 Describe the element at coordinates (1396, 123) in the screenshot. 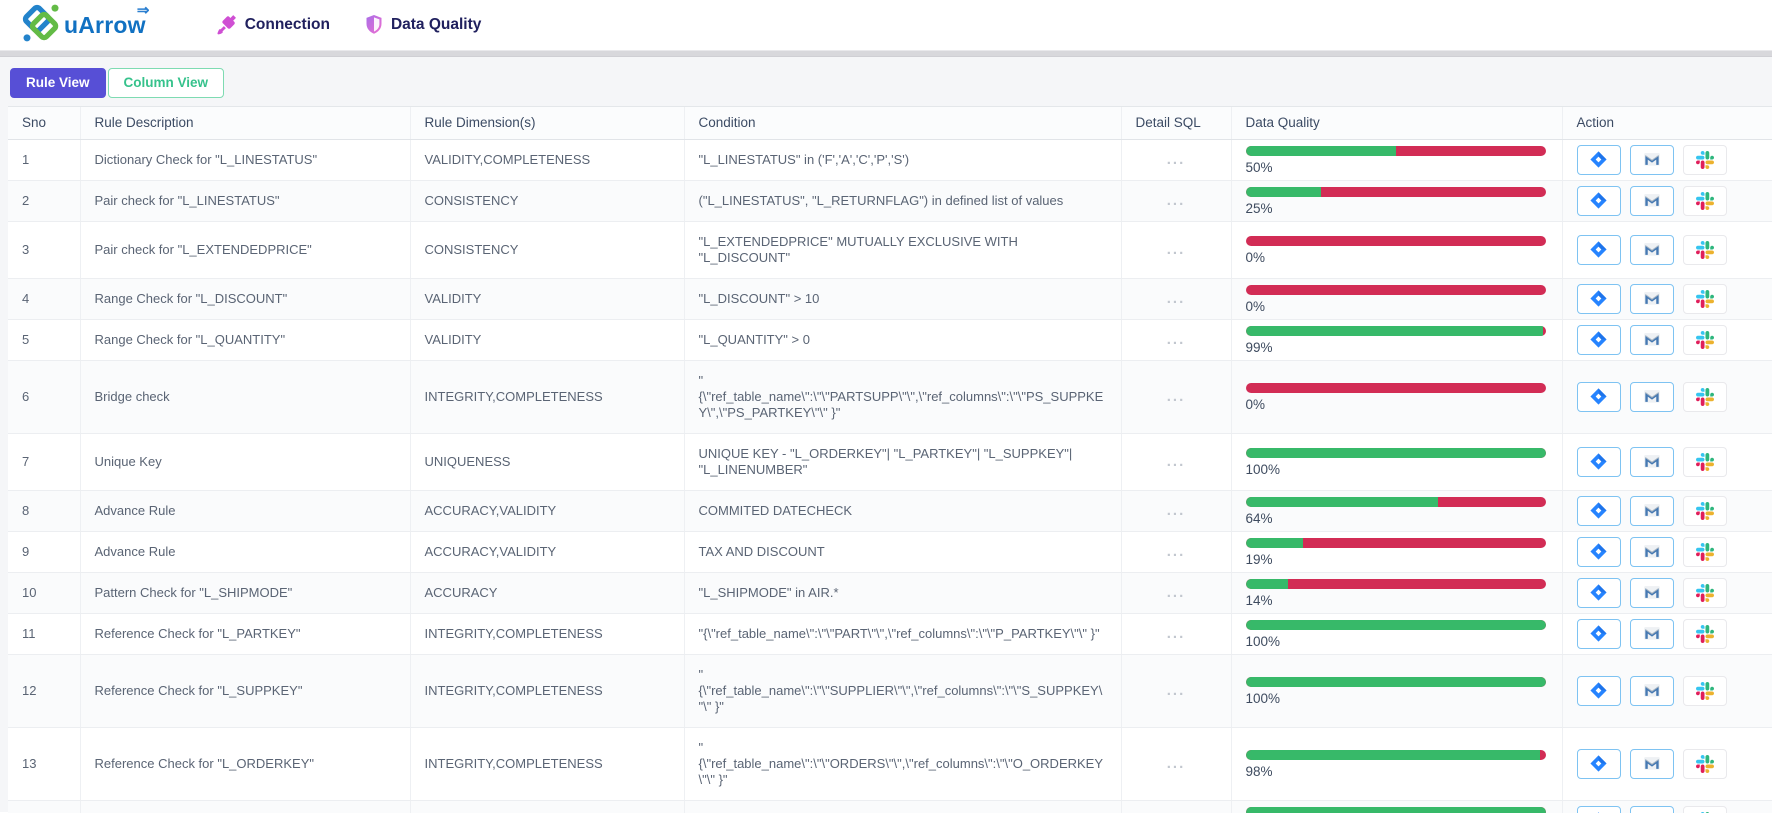

I see `column-header-data-quality: Data Quality` at that location.